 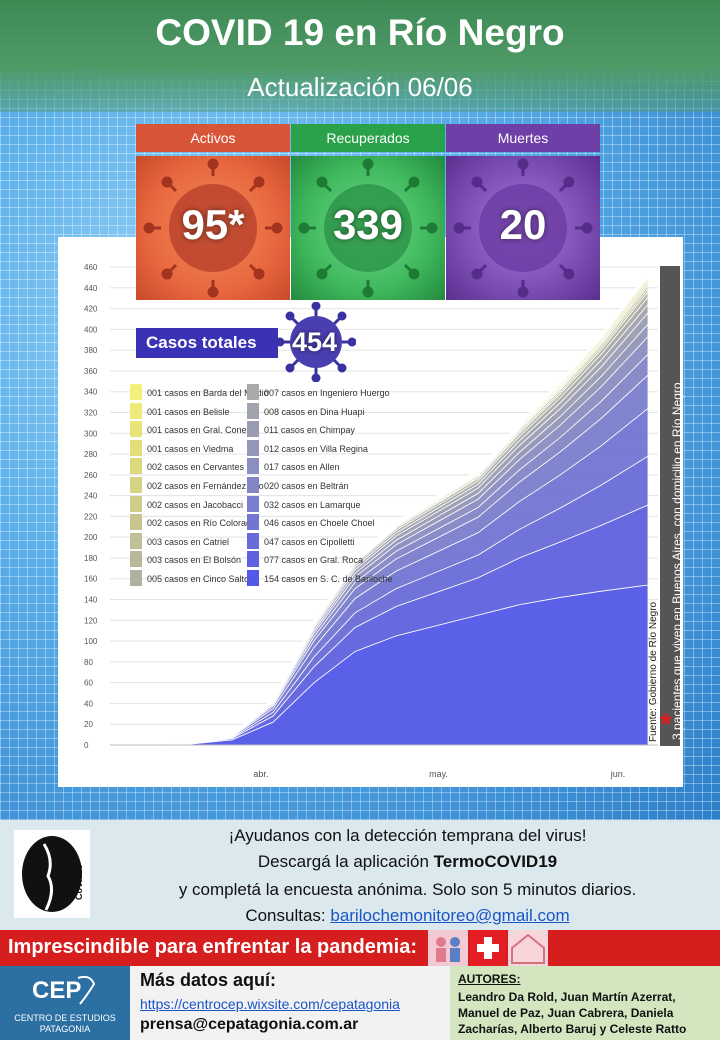 I want to click on legend-label: 002 casos en Cervantes, so click(x=196, y=467).